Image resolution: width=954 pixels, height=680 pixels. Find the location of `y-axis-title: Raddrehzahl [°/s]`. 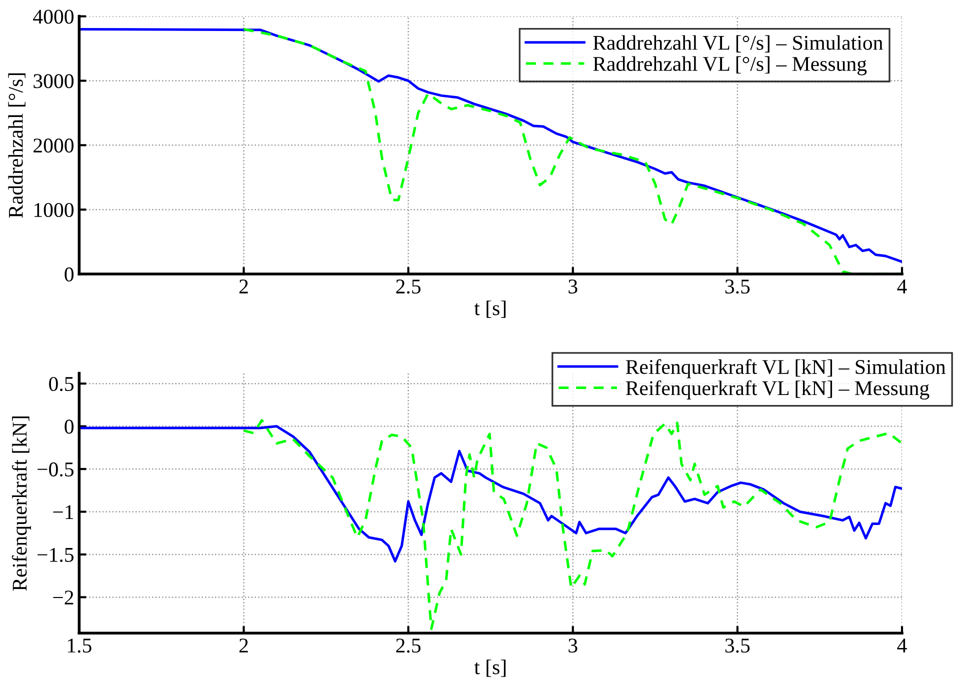

y-axis-title: Raddrehzahl [°/s] is located at coordinates (17, 145).